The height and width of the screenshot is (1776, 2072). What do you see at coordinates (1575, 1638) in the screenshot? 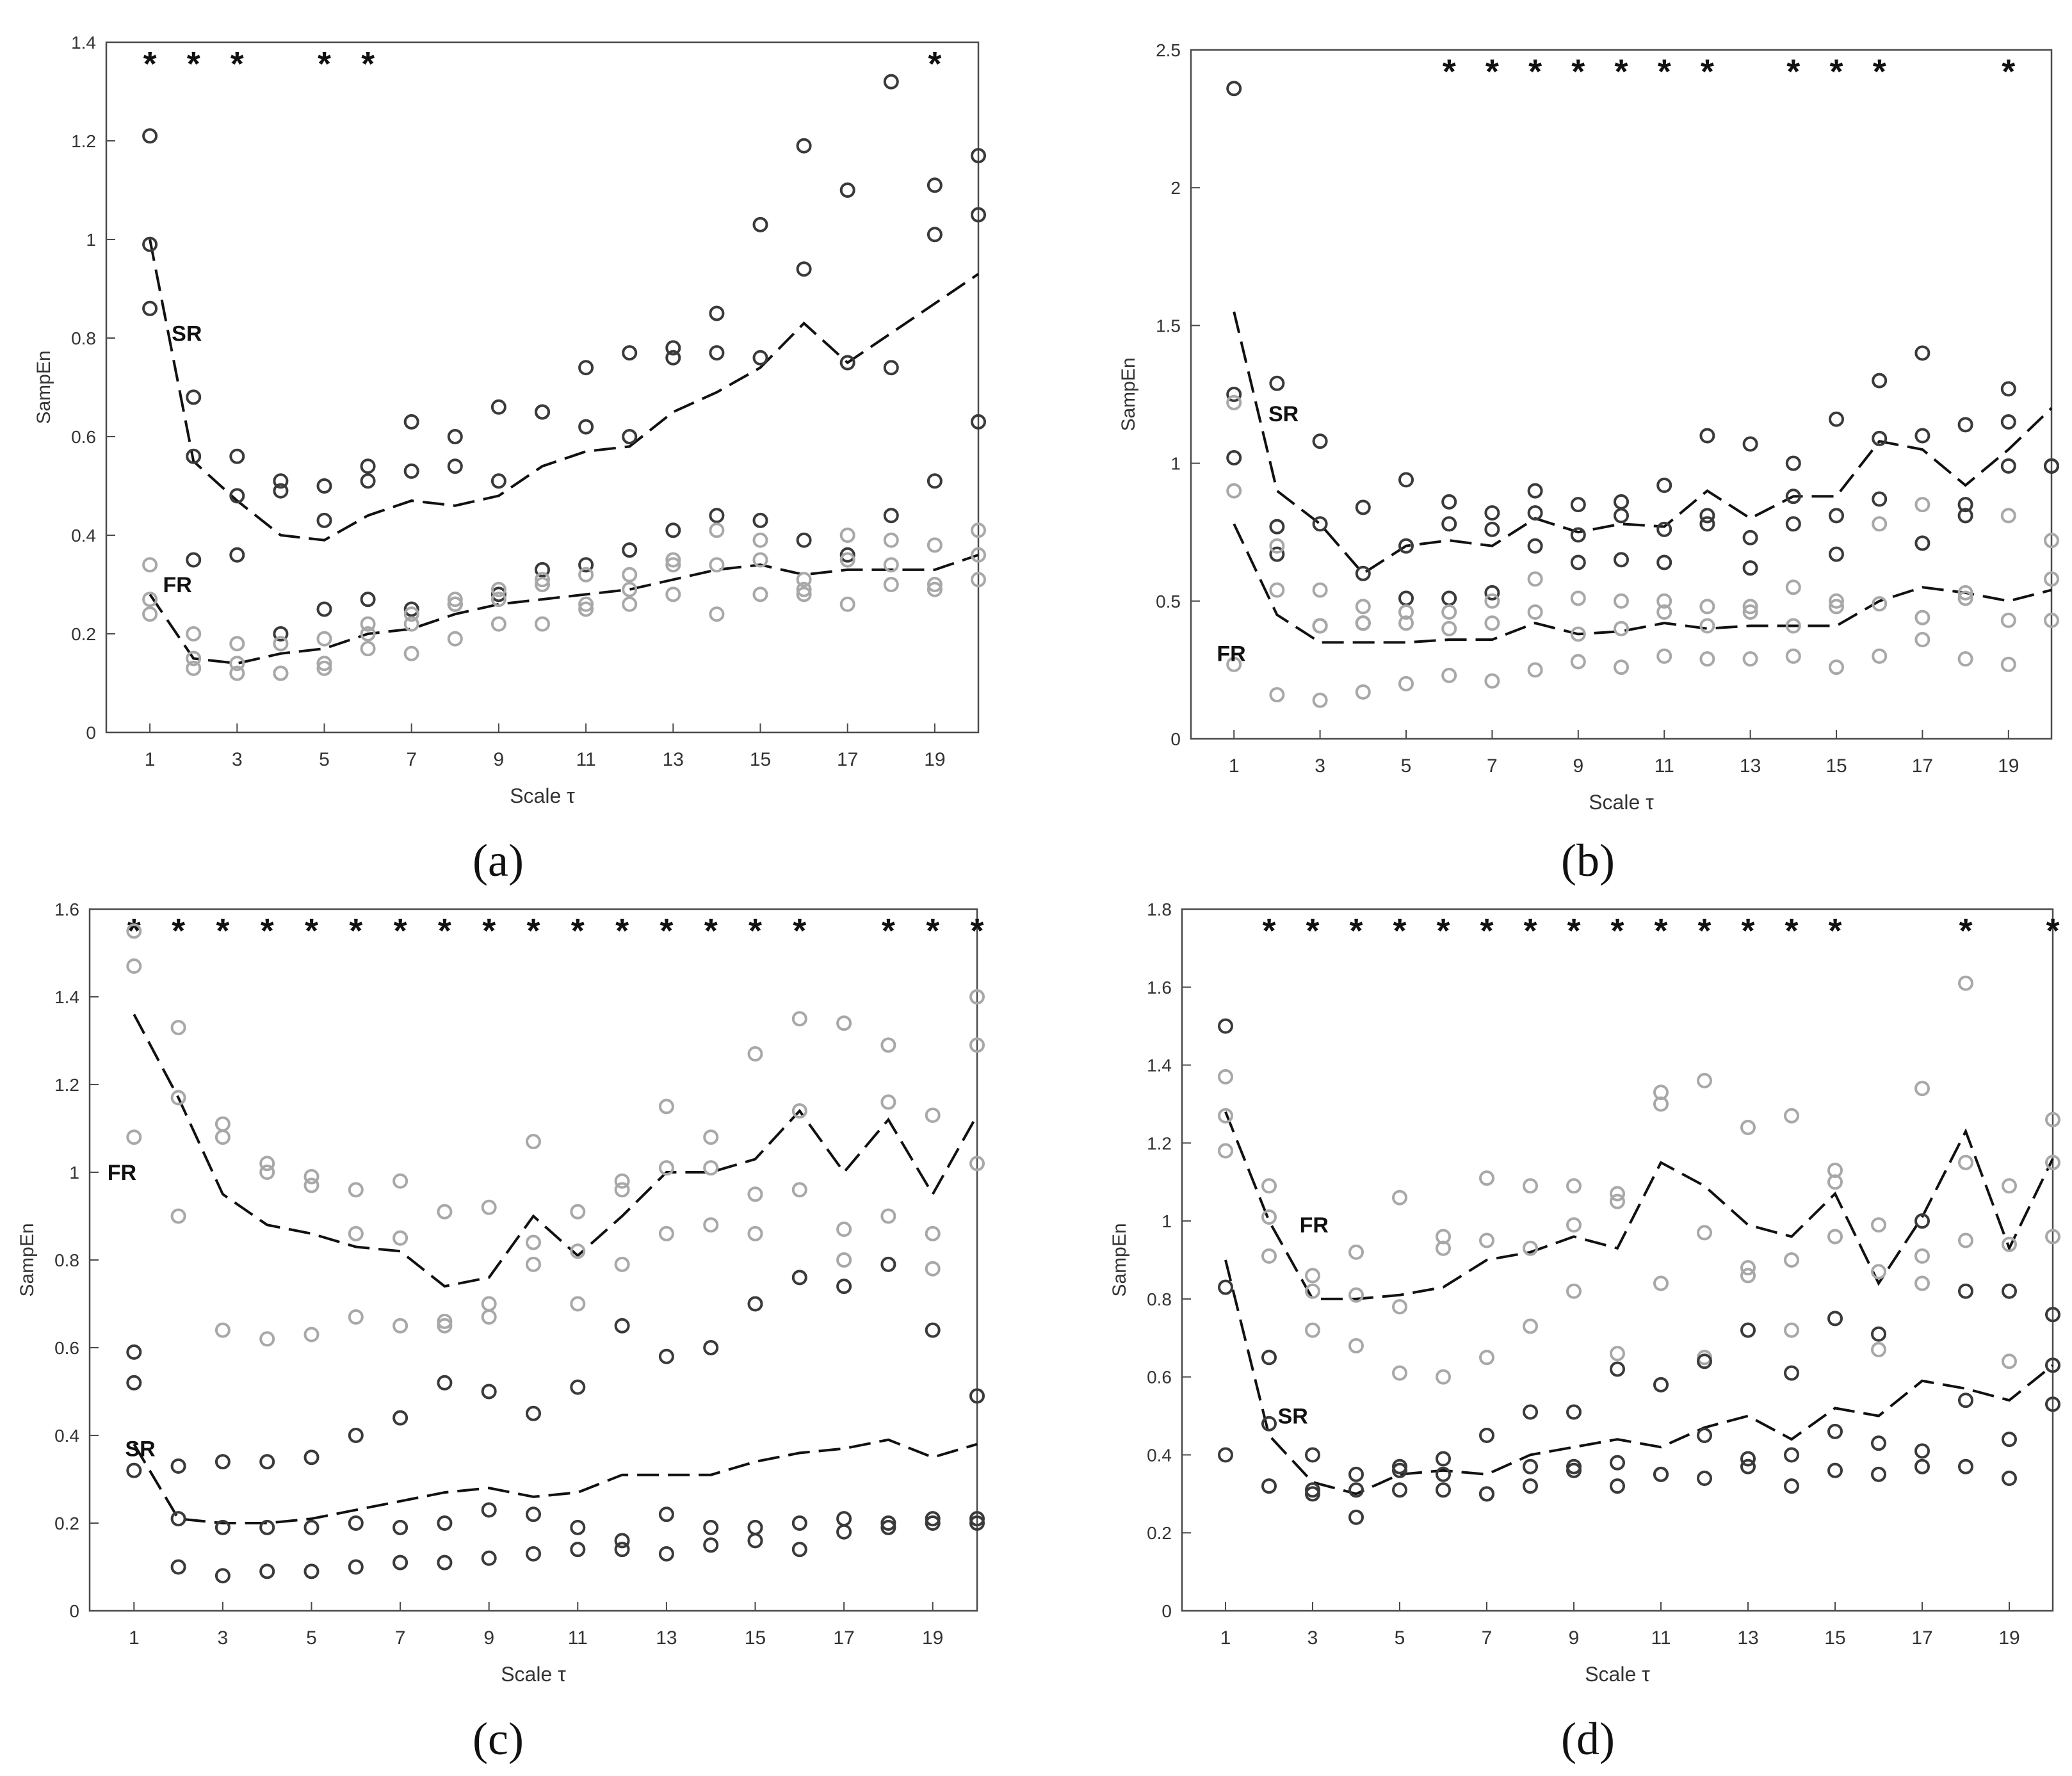
I see `x-tick-label: 9` at bounding box center [1575, 1638].